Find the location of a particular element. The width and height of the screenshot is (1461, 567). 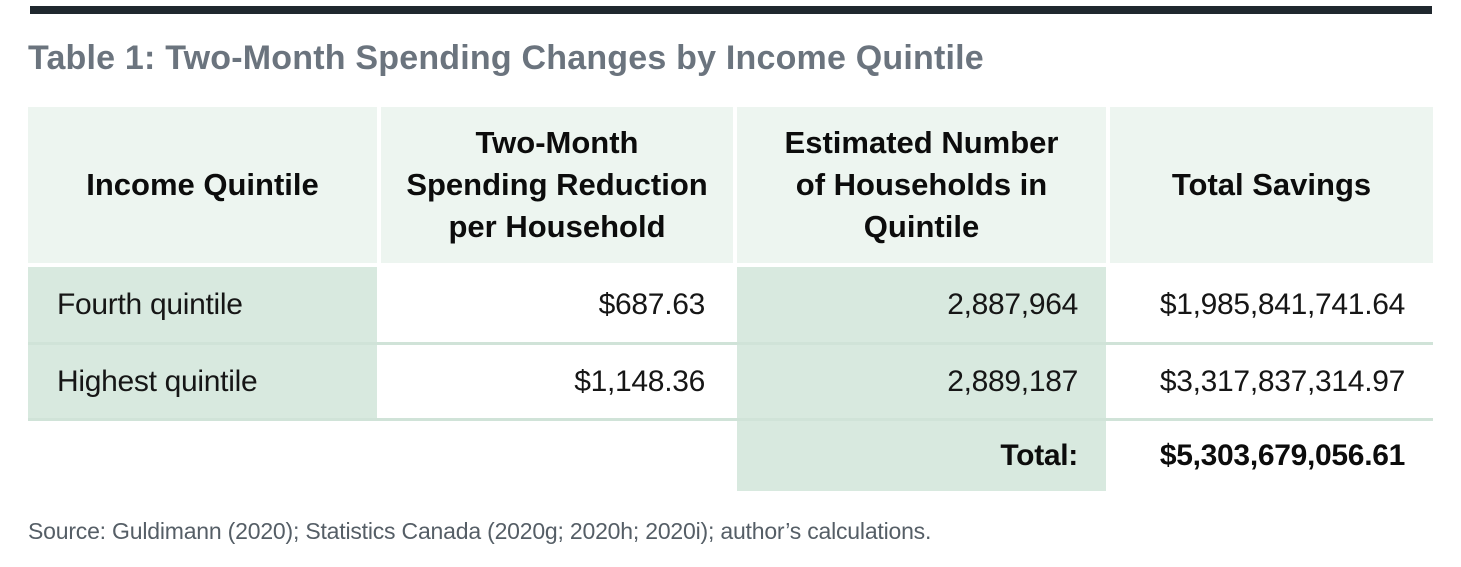

cell-households: 2,887,964 is located at coordinates (921, 304).